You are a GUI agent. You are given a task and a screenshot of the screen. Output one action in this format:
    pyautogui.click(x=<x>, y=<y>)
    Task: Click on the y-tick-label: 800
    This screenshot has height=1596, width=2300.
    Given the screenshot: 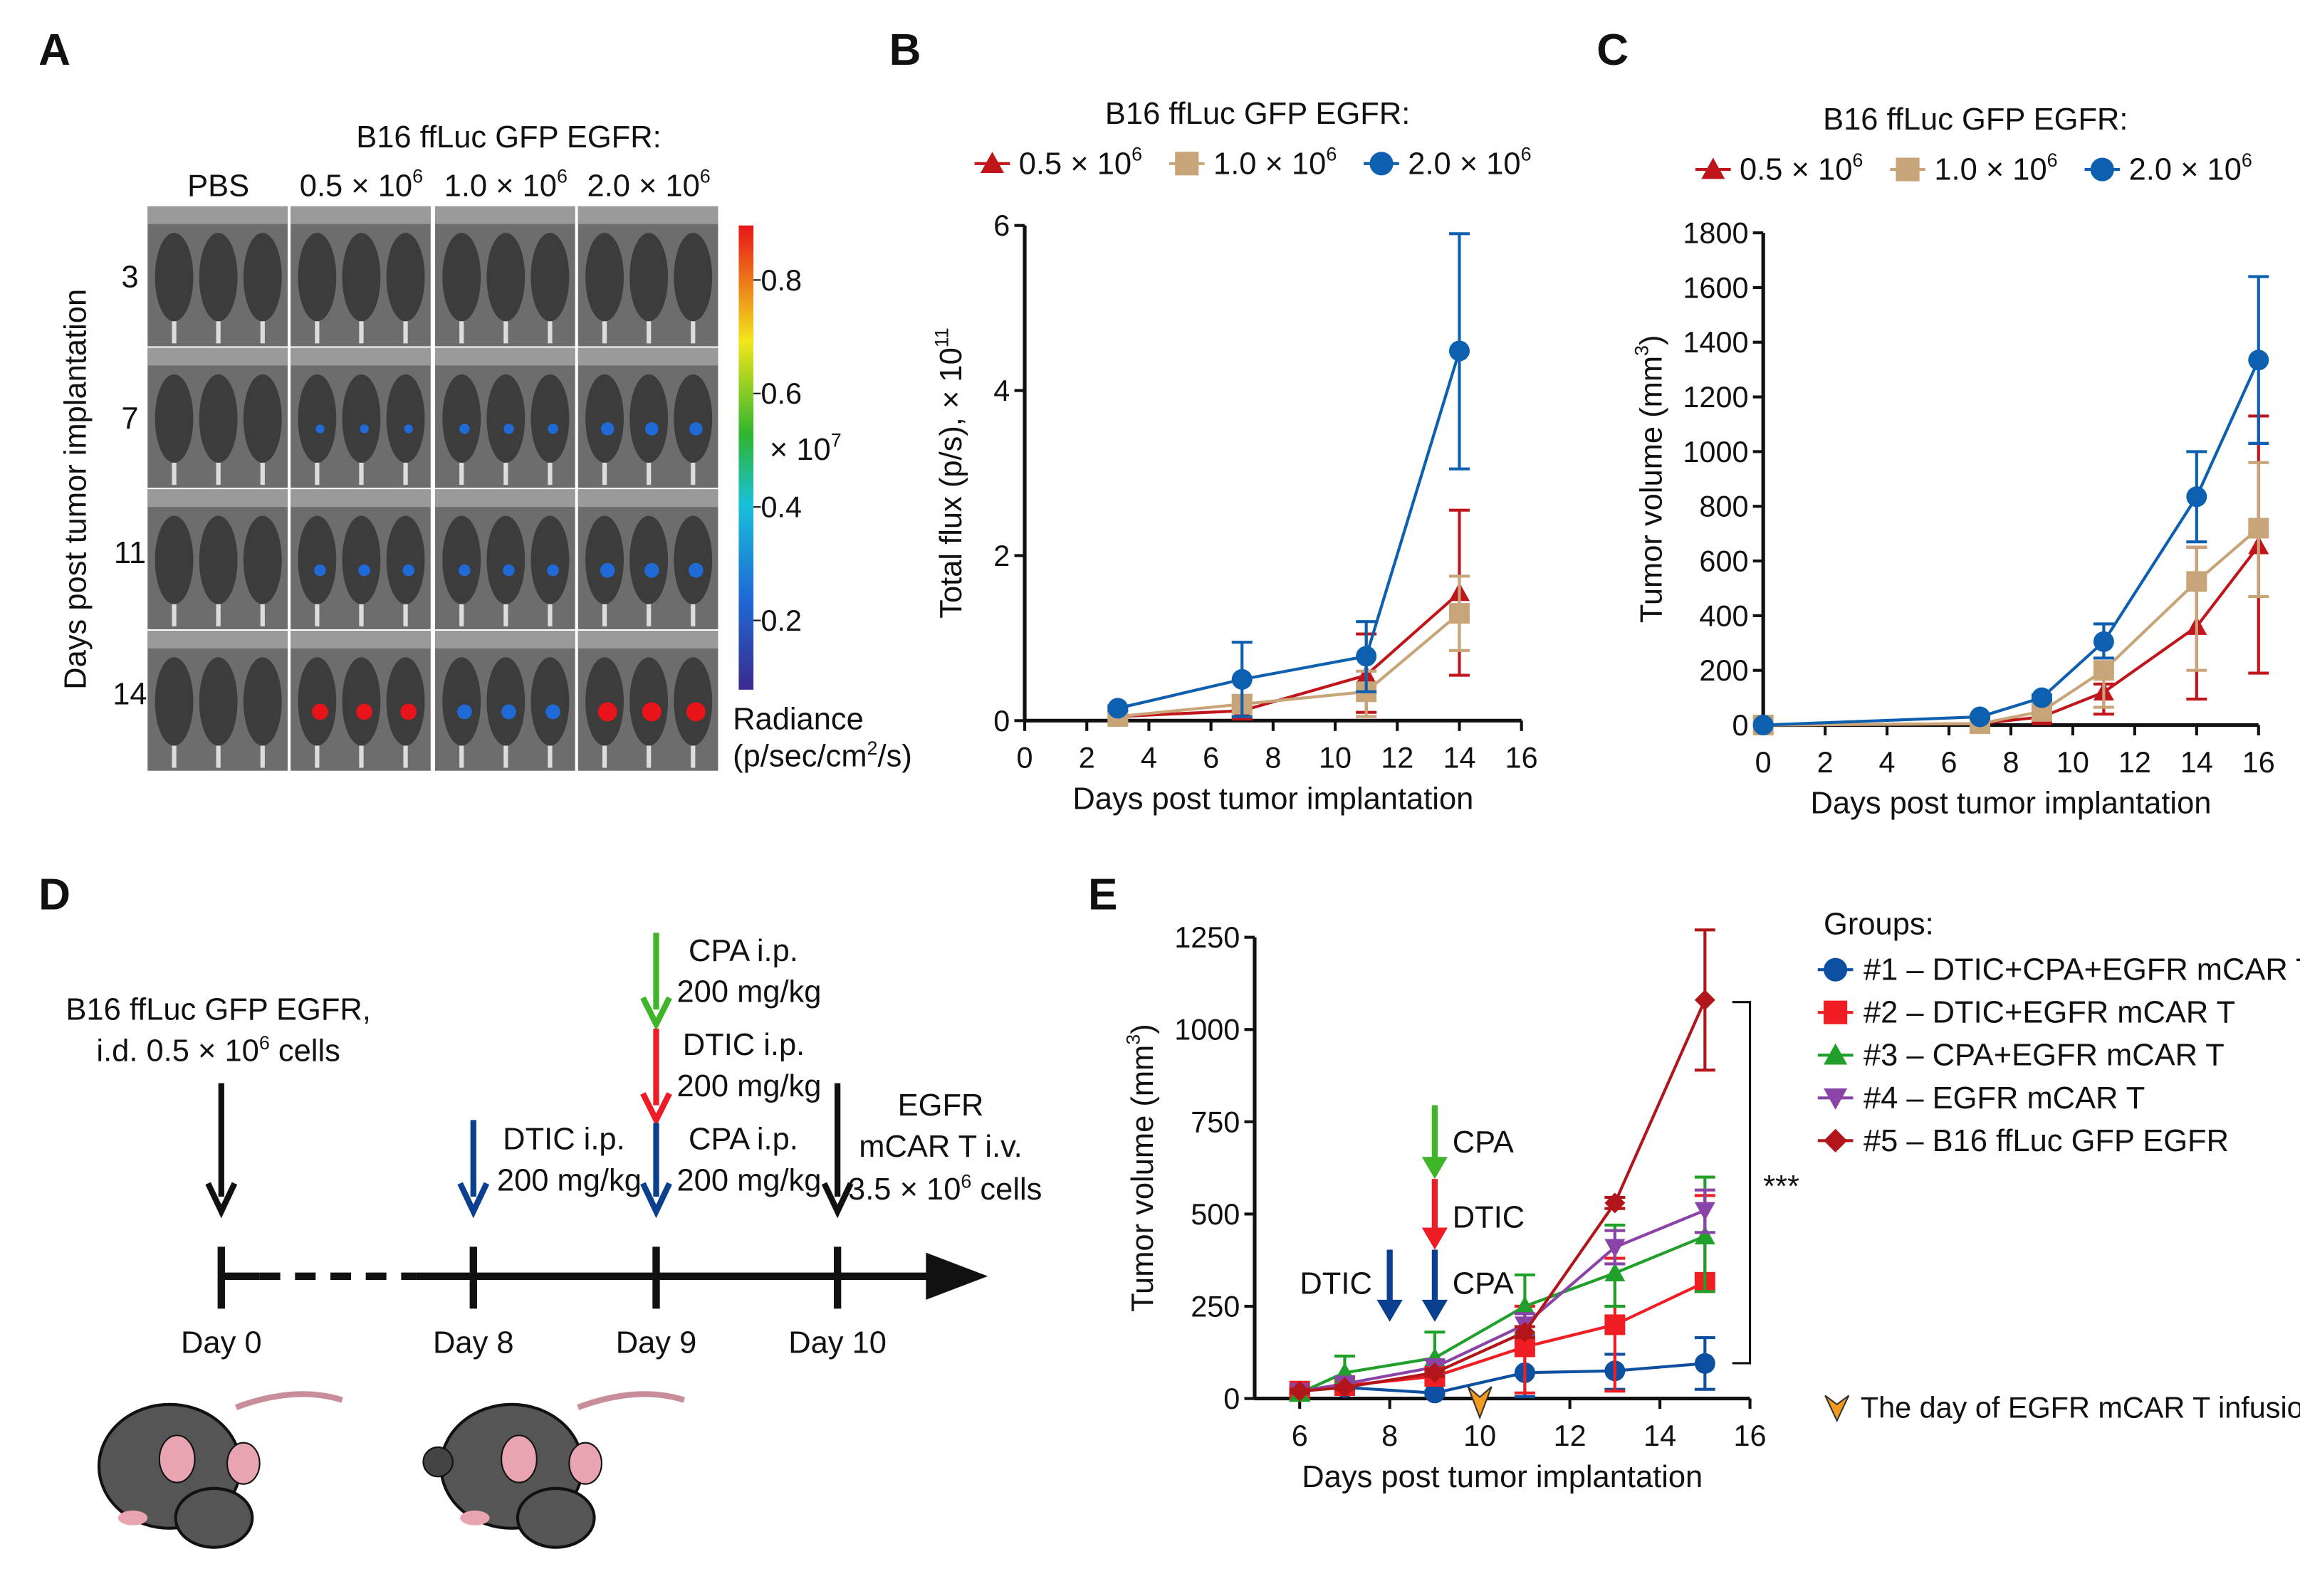 What is the action you would take?
    pyautogui.click(x=1724, y=506)
    